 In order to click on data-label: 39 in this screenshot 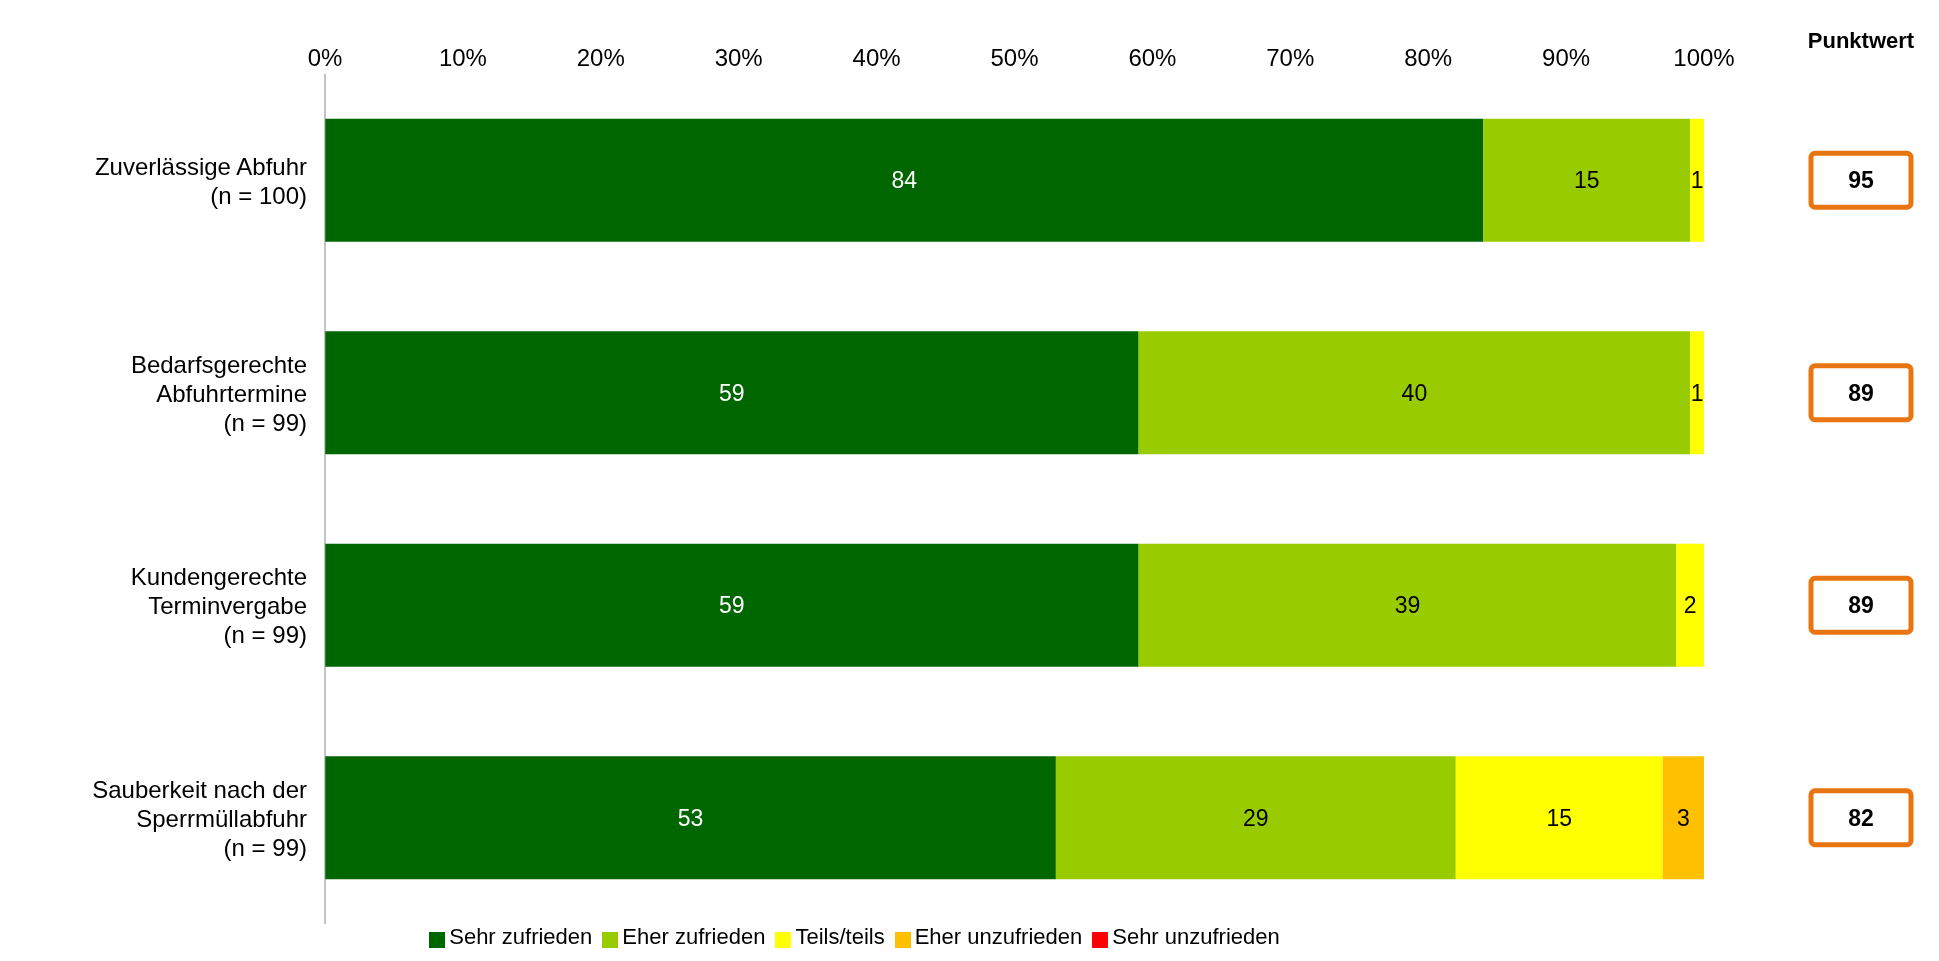, I will do `click(1407, 605)`.